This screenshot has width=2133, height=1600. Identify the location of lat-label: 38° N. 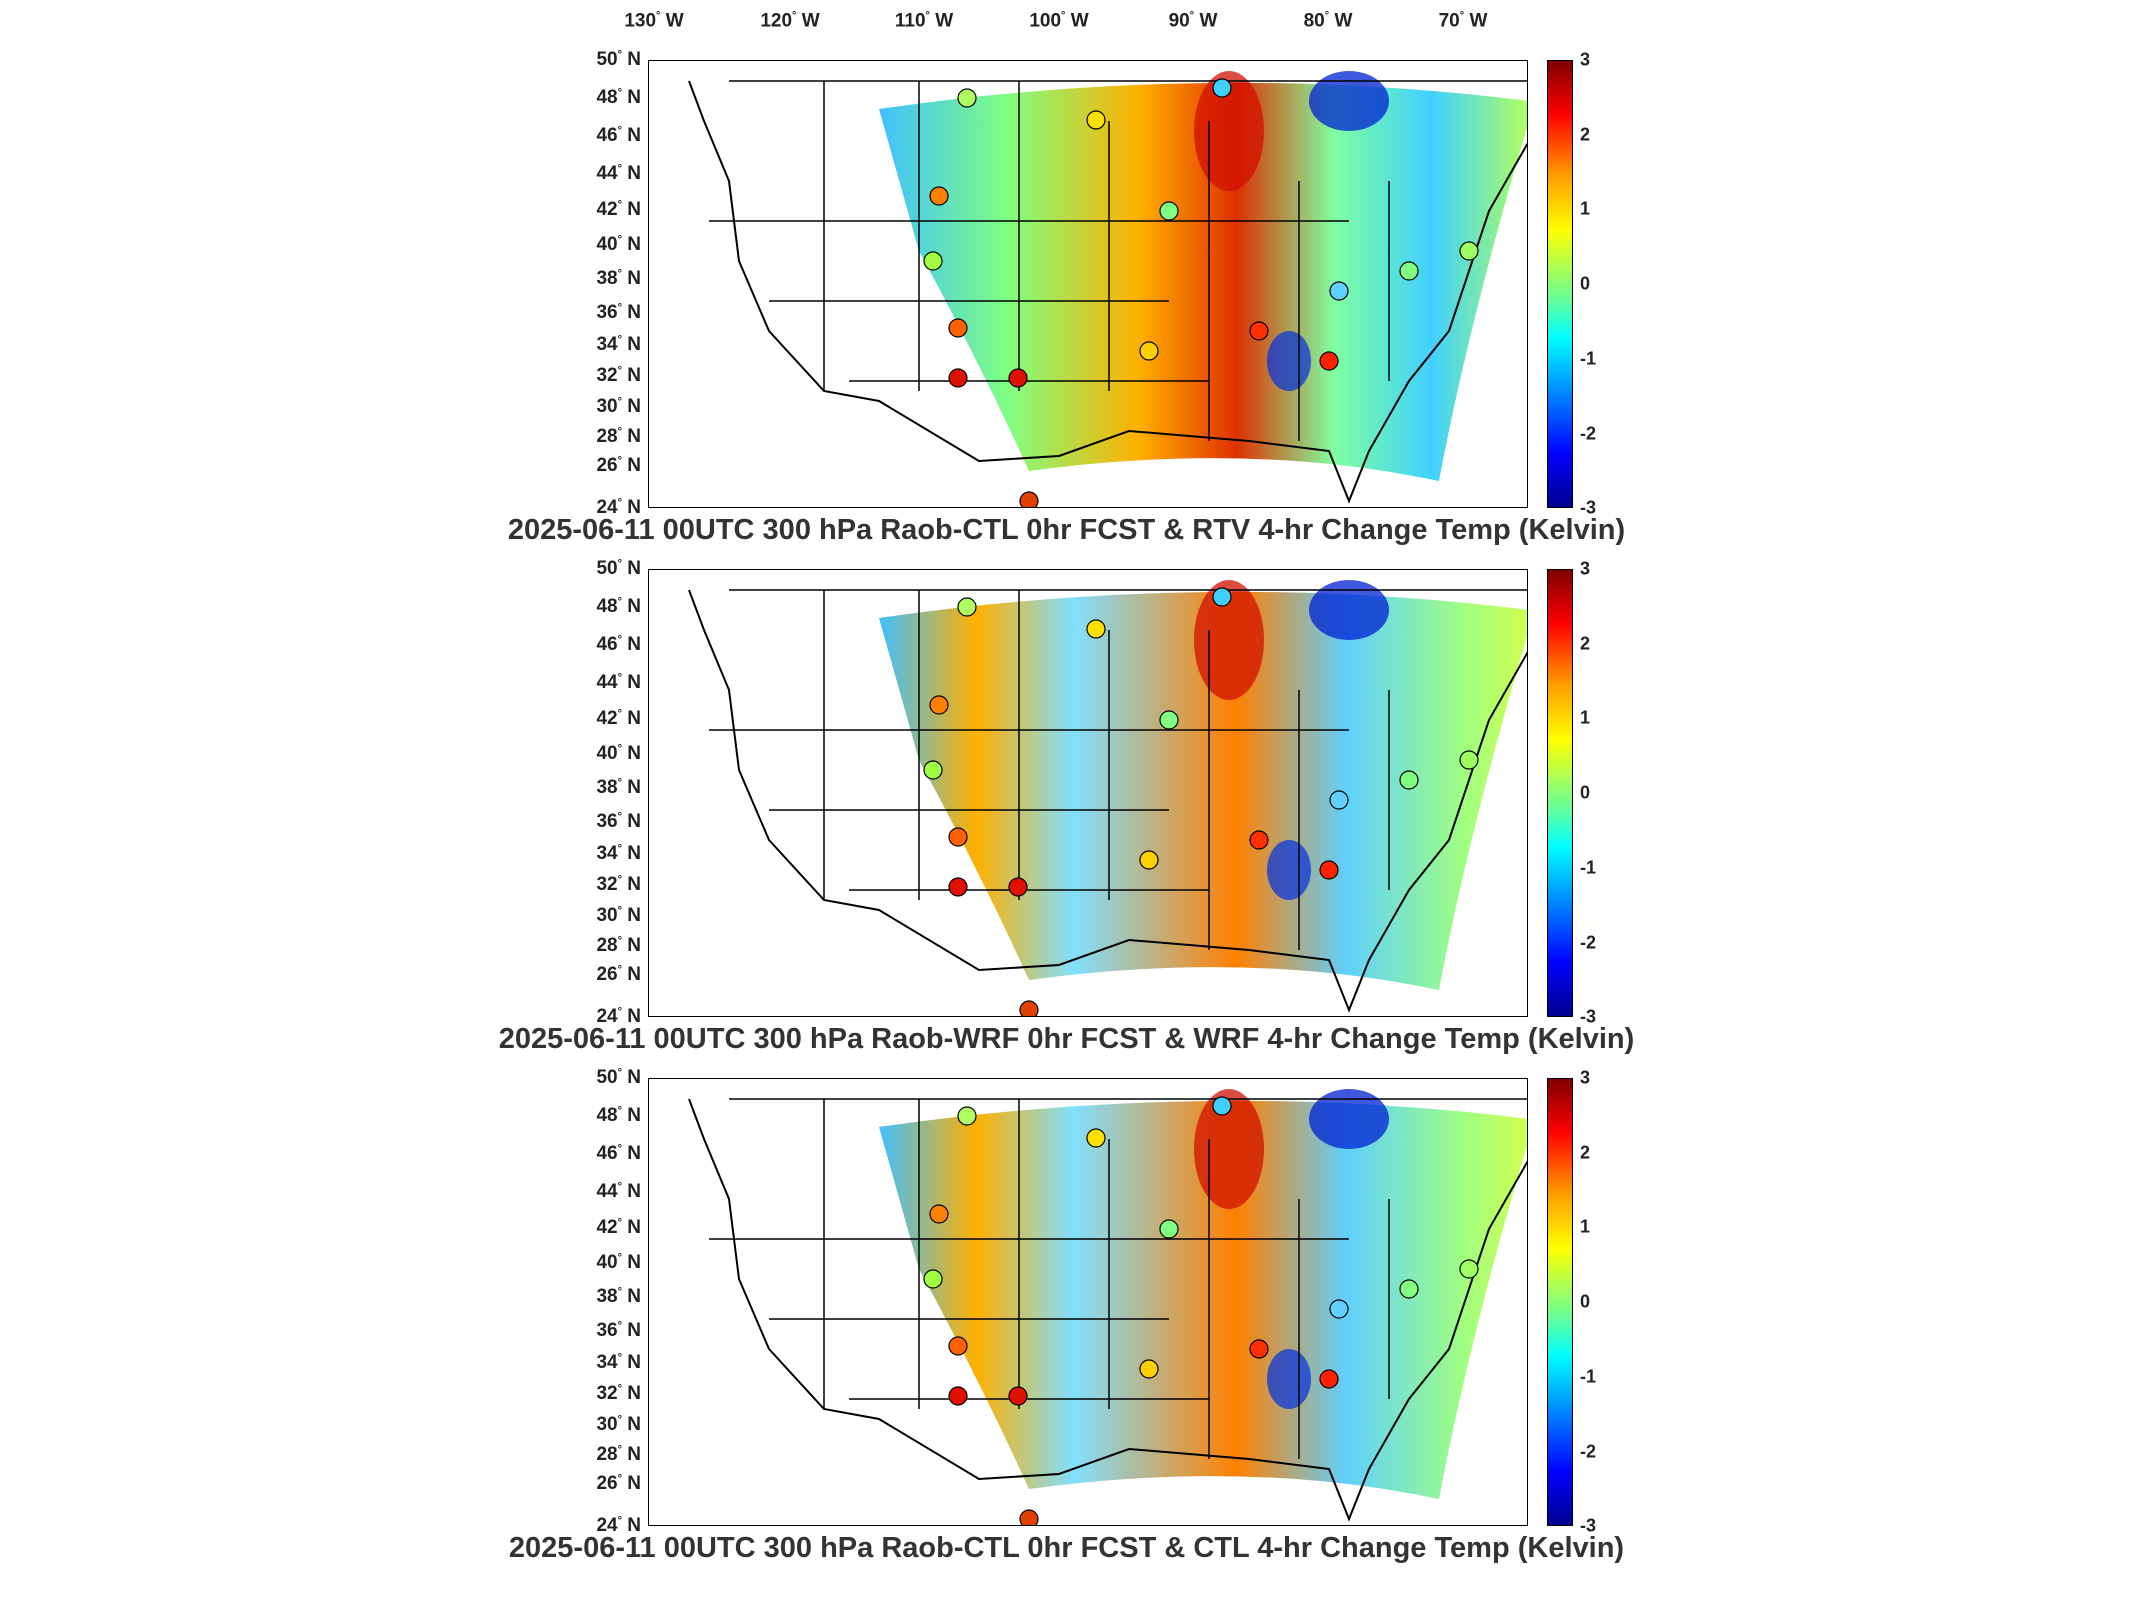
(618, 278).